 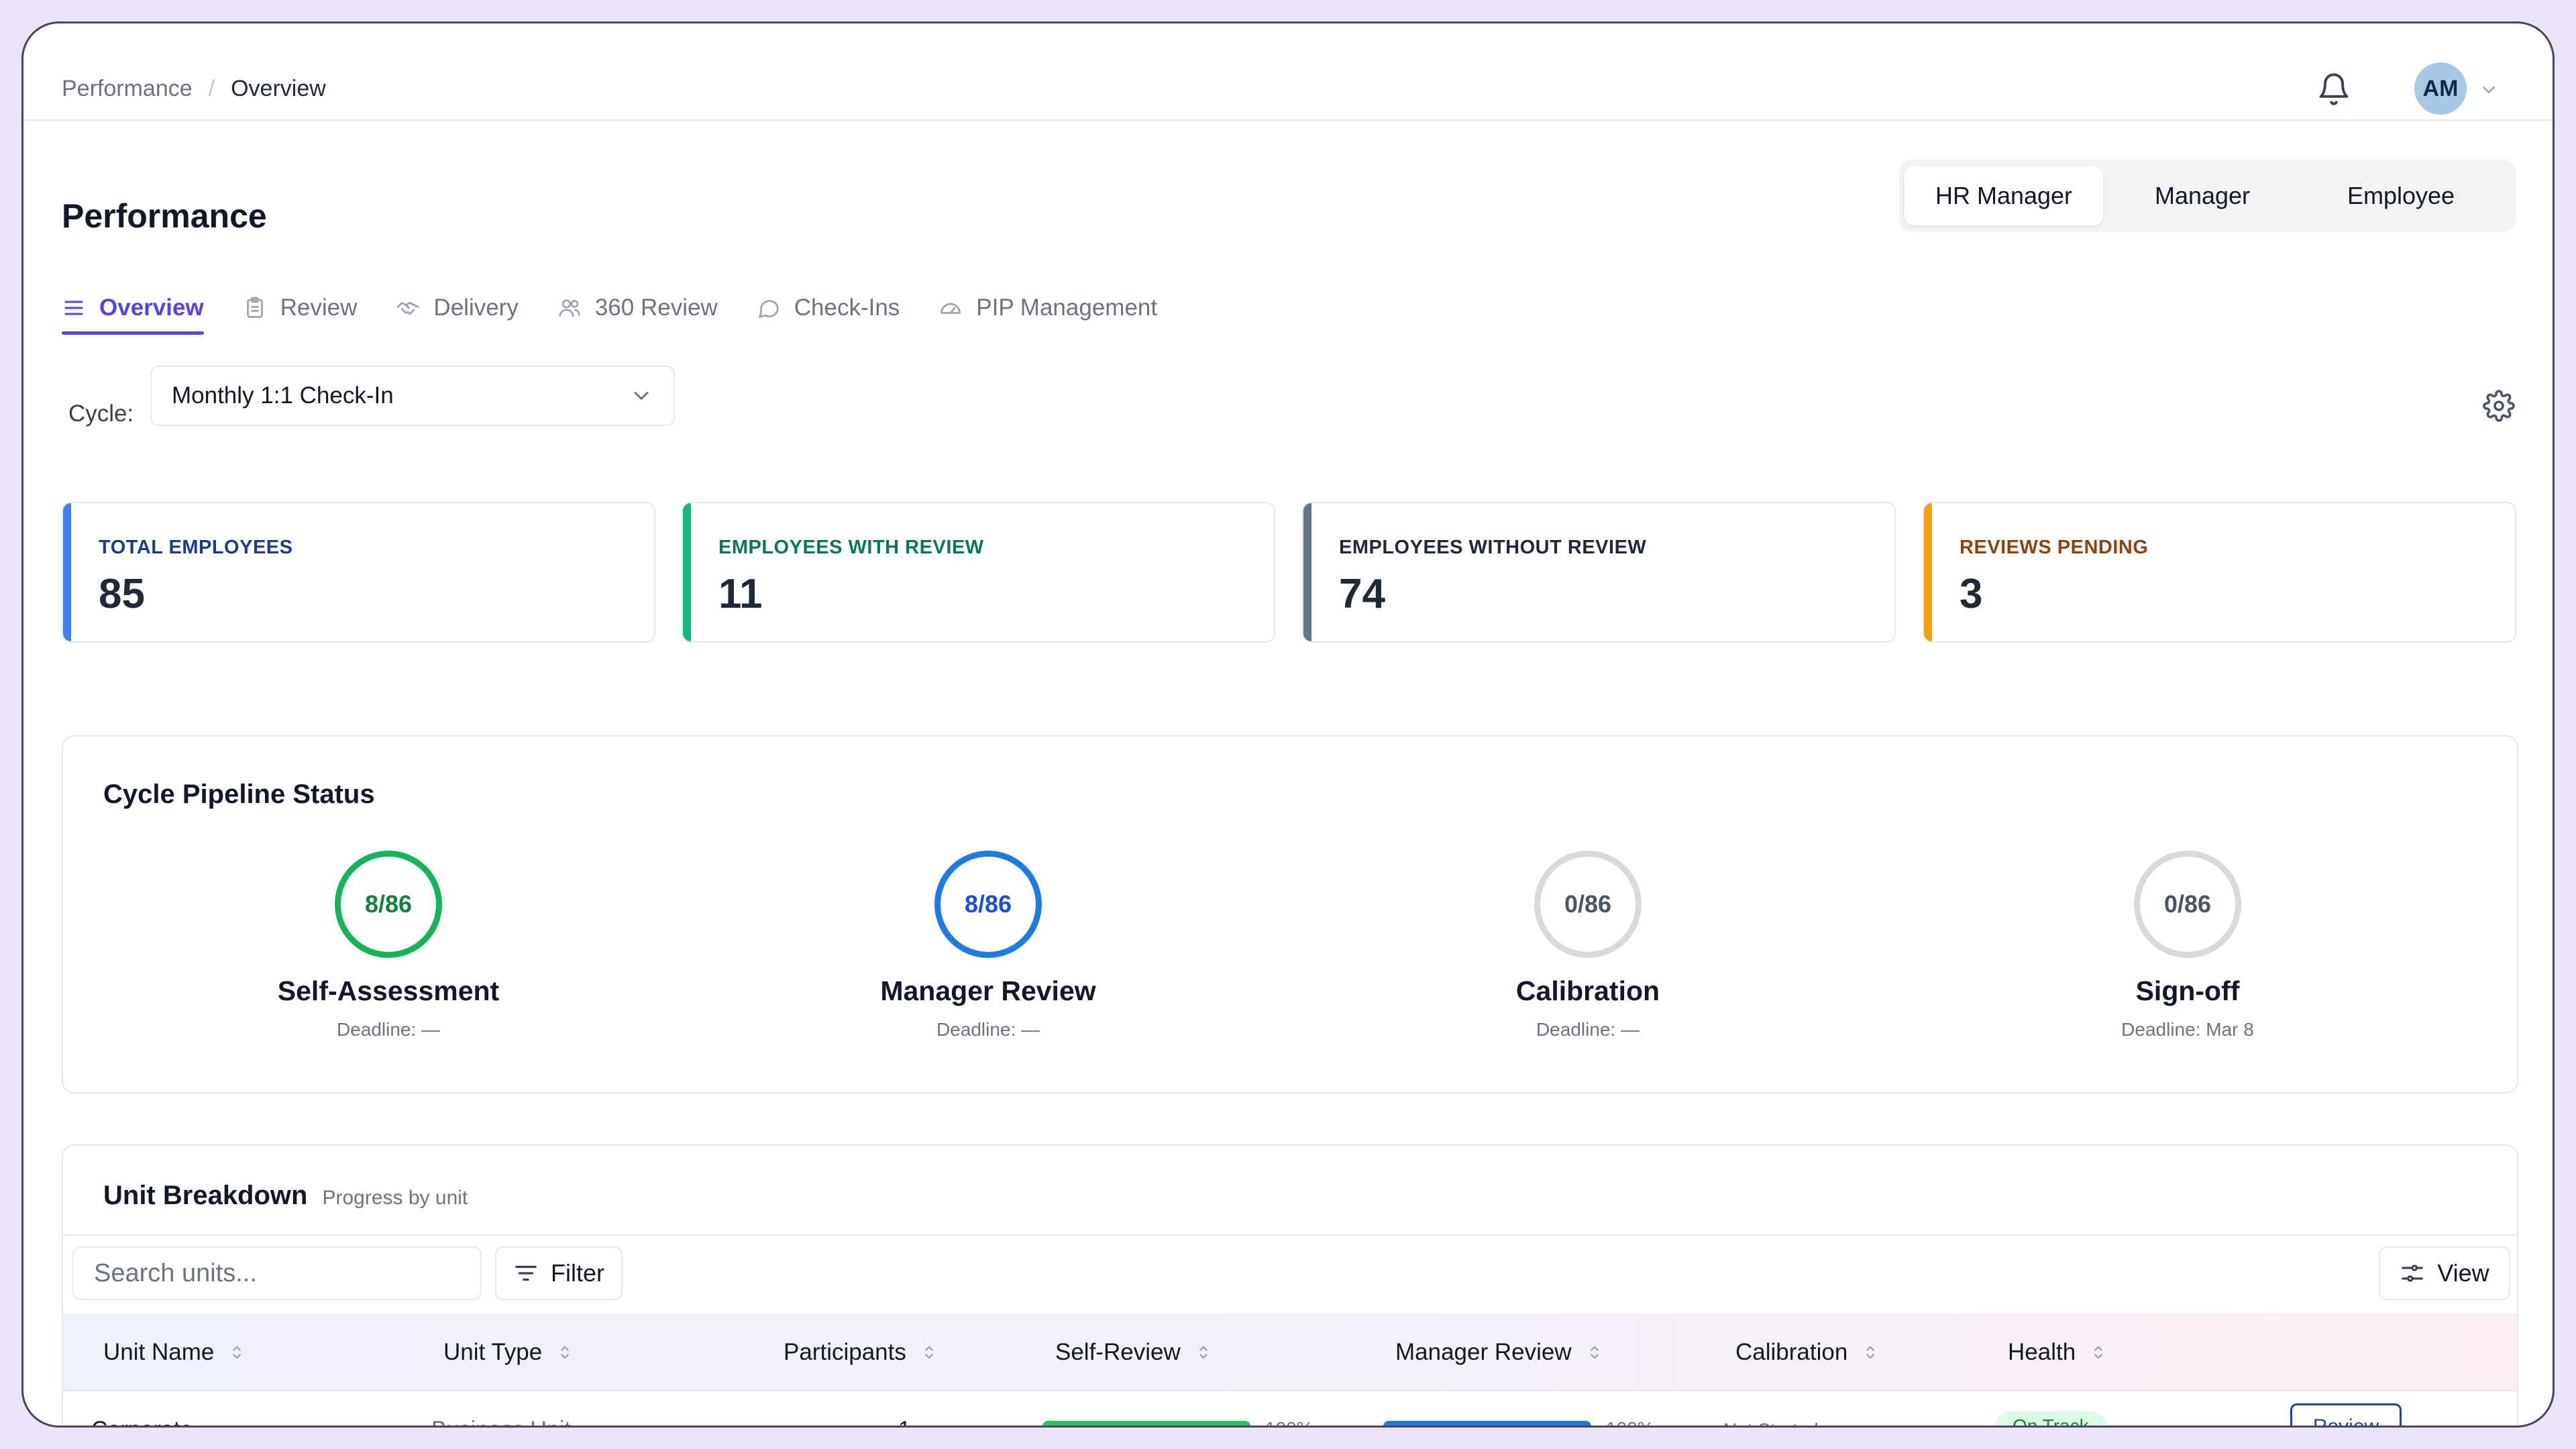 I want to click on stat-value: 85, so click(x=122, y=594).